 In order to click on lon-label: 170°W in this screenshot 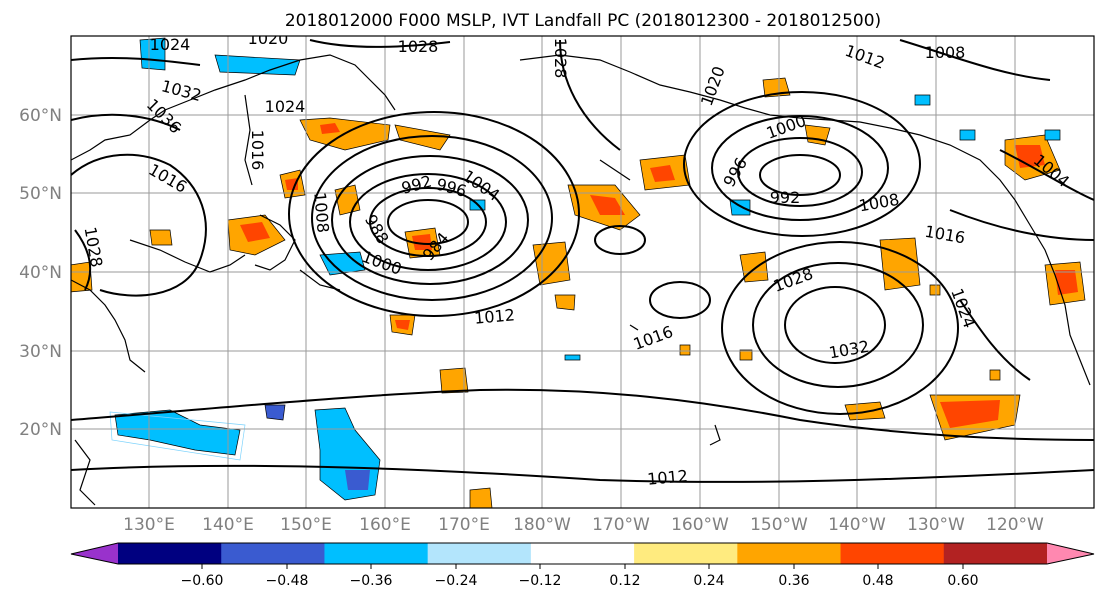, I will do `click(621, 525)`.